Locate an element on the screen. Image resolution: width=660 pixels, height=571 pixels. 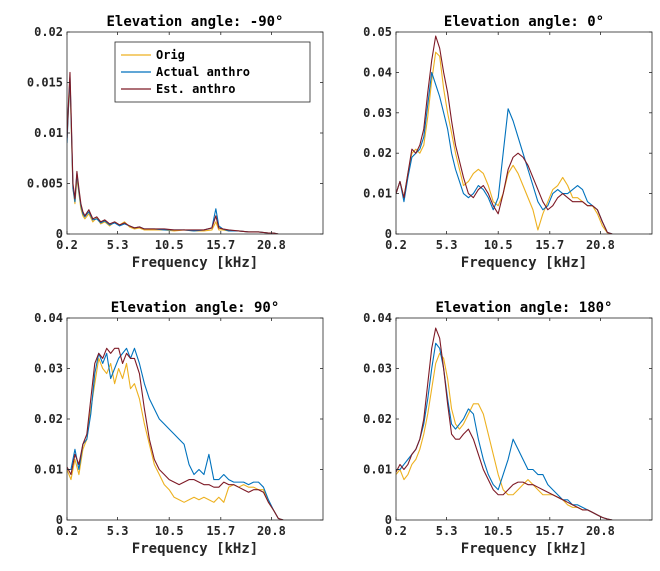
y-tick-label: 0.015 is located at coordinates (45, 83).